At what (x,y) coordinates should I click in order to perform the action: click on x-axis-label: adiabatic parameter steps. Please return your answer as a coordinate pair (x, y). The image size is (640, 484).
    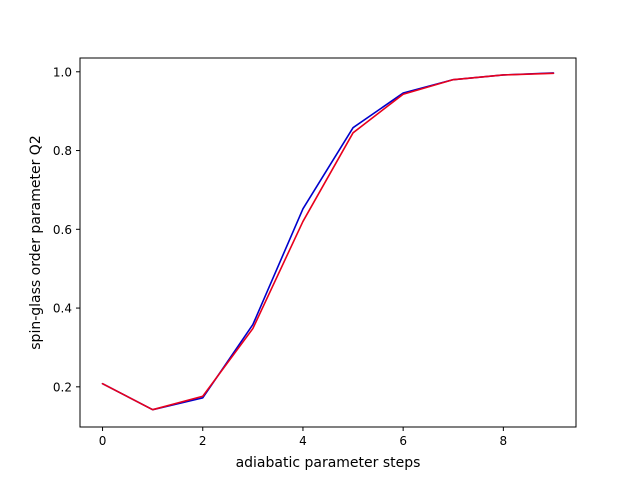
    Looking at the image, I should click on (328, 463).